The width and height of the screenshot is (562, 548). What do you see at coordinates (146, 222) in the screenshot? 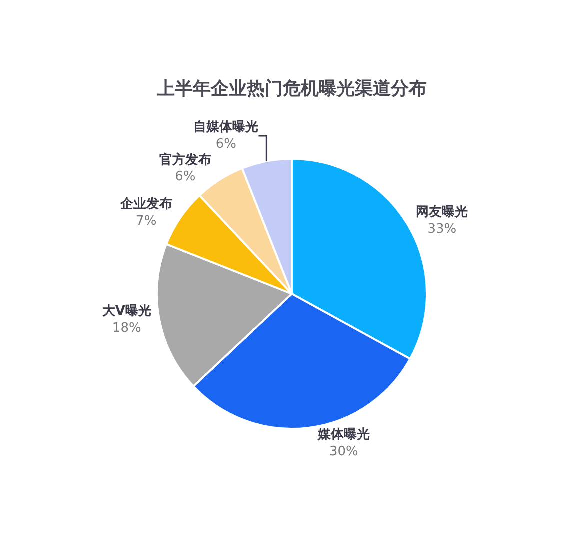
I see `data-label: 7%` at bounding box center [146, 222].